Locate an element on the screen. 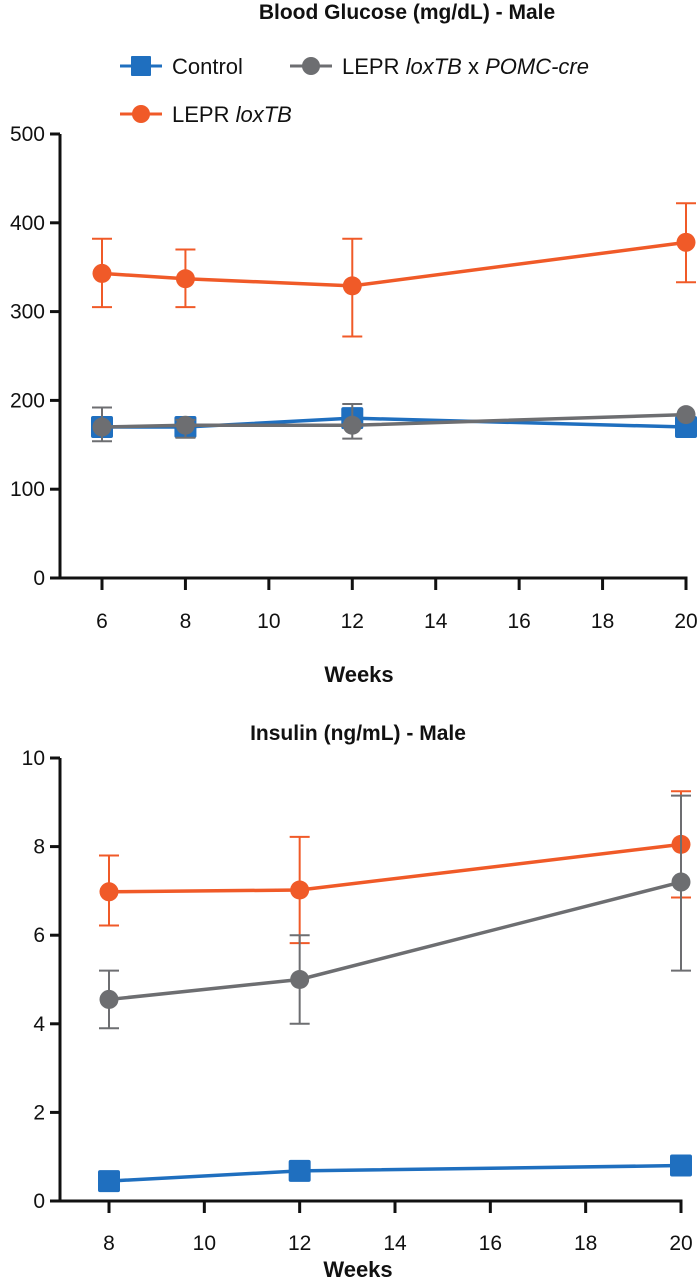  series-control is located at coordinates (395, 1173).